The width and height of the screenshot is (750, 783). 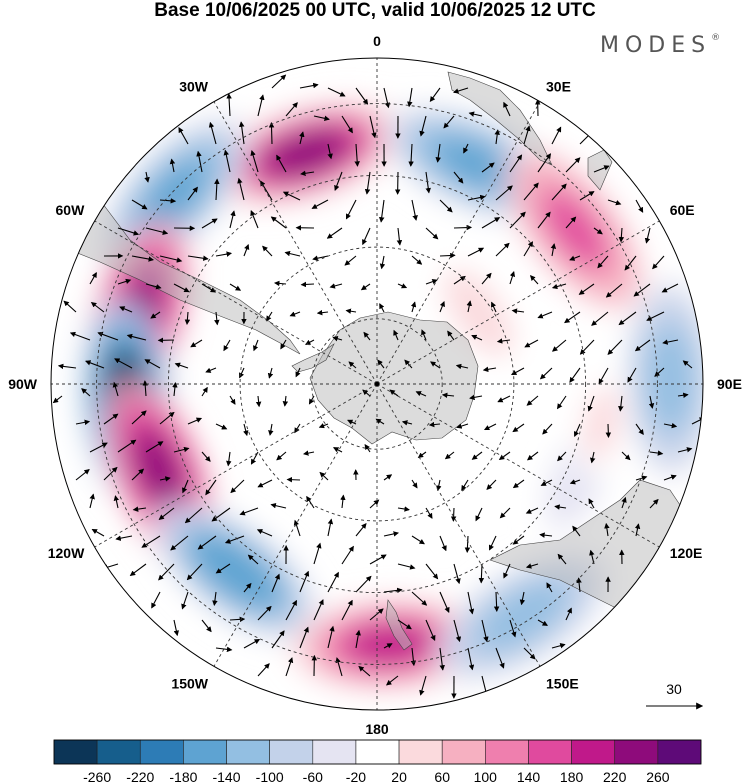 What do you see at coordinates (236, 302) in the screenshot?
I see `meridian-line` at bounding box center [236, 302].